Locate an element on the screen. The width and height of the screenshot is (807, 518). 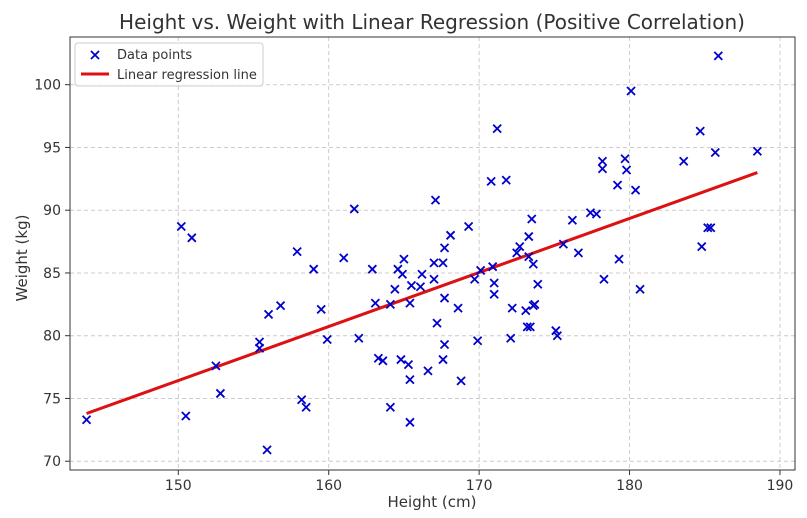
x-tick-label: 170 is located at coordinates (479, 486).